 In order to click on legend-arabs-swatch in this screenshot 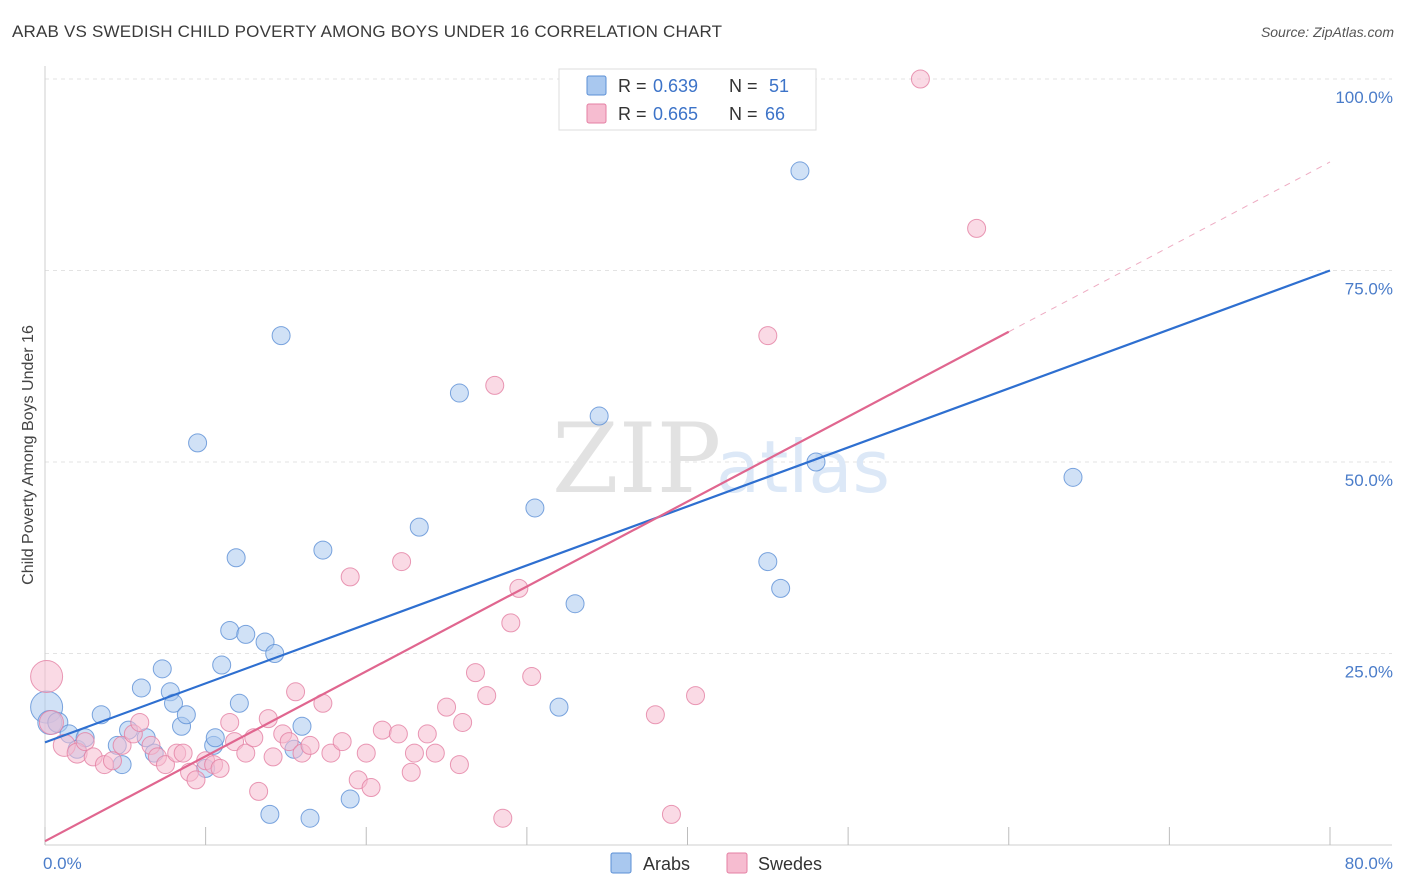, I will do `click(596, 85)`.